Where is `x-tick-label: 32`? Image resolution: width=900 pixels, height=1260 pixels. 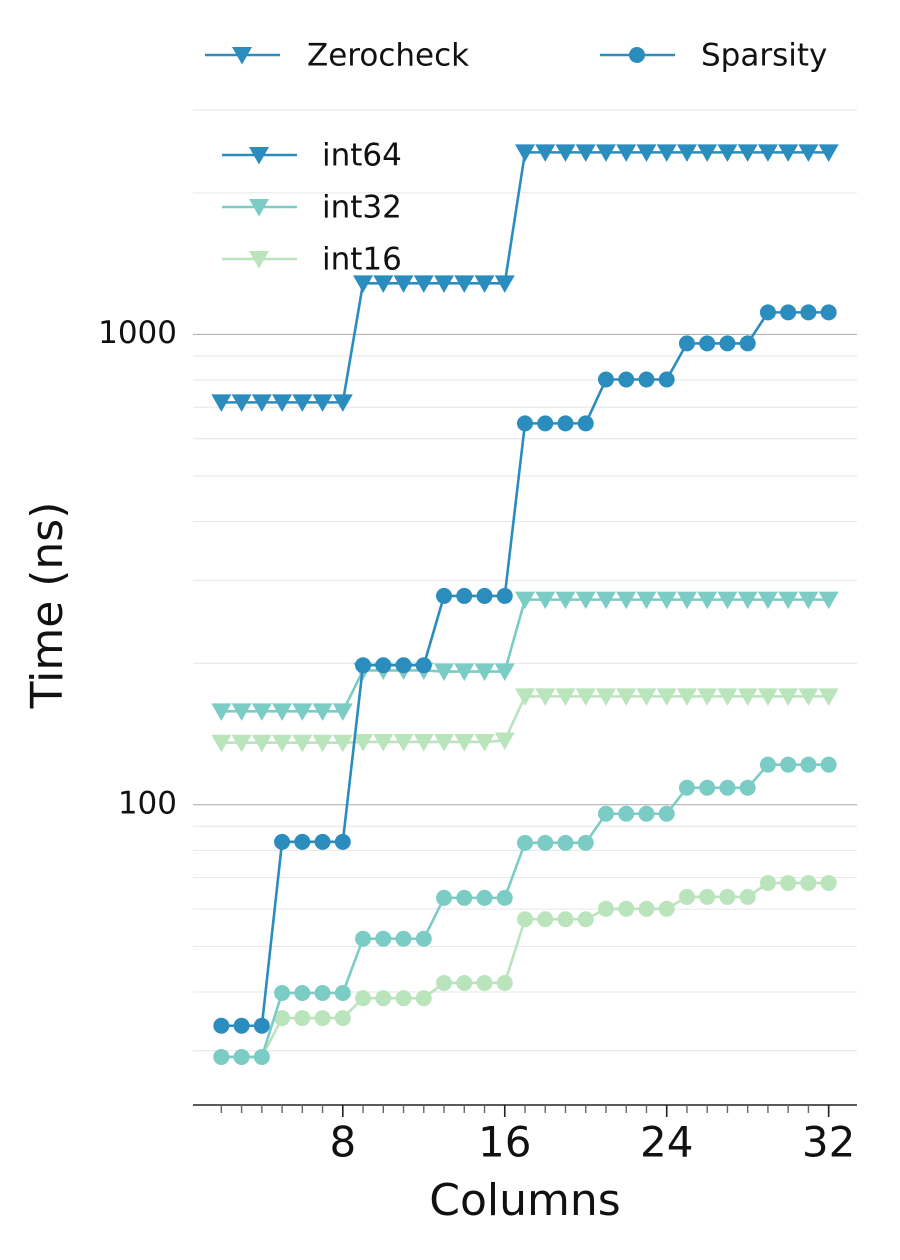 x-tick-label: 32 is located at coordinates (828, 1142).